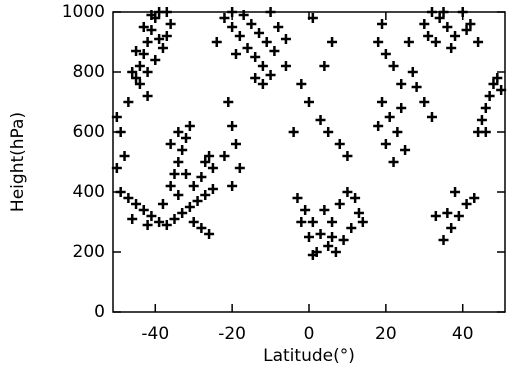 The height and width of the screenshot is (381, 519). What do you see at coordinates (309, 334) in the screenshot?
I see `x-tick-label: 0` at bounding box center [309, 334].